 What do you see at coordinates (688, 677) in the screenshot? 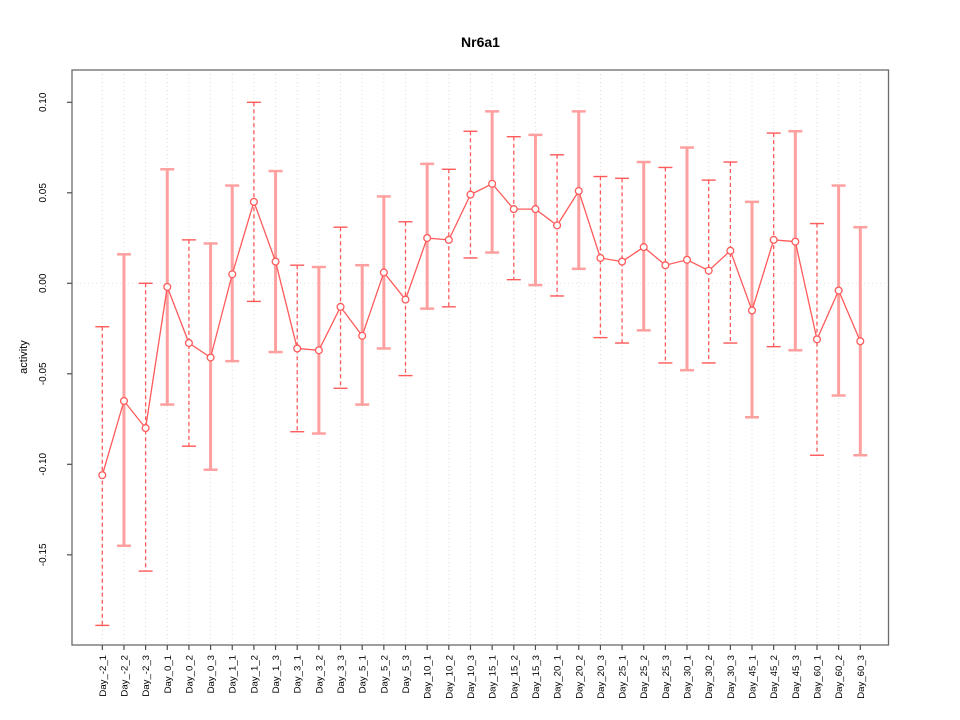
I see `x-tick-label: Day_30_1` at bounding box center [688, 677].